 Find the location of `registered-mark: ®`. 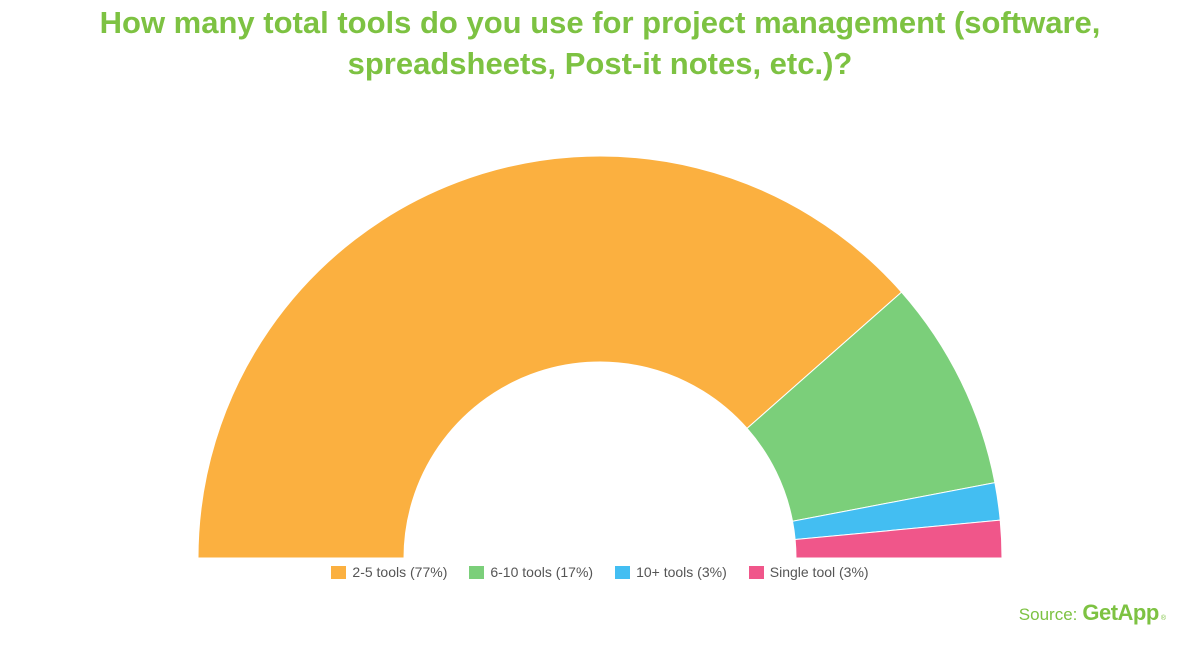

registered-mark: ® is located at coordinates (1163, 618).